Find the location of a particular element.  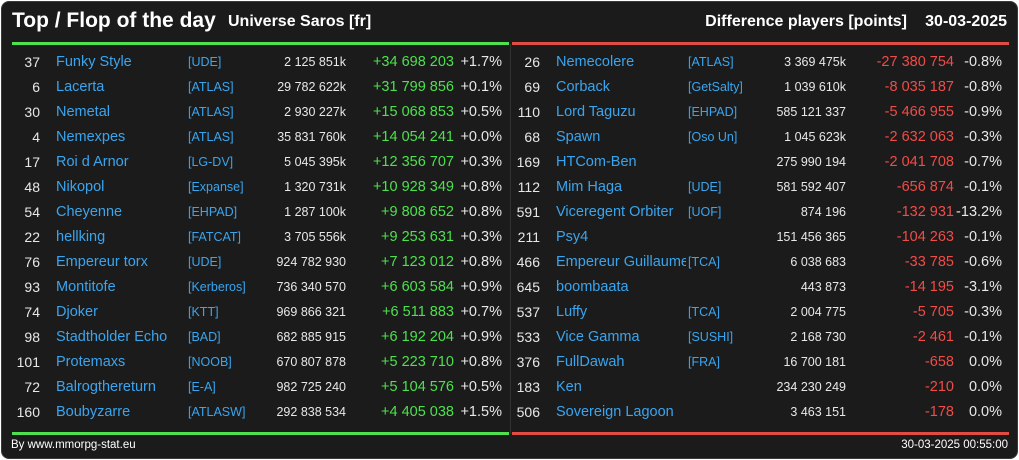

rank: 169 is located at coordinates (528, 162).